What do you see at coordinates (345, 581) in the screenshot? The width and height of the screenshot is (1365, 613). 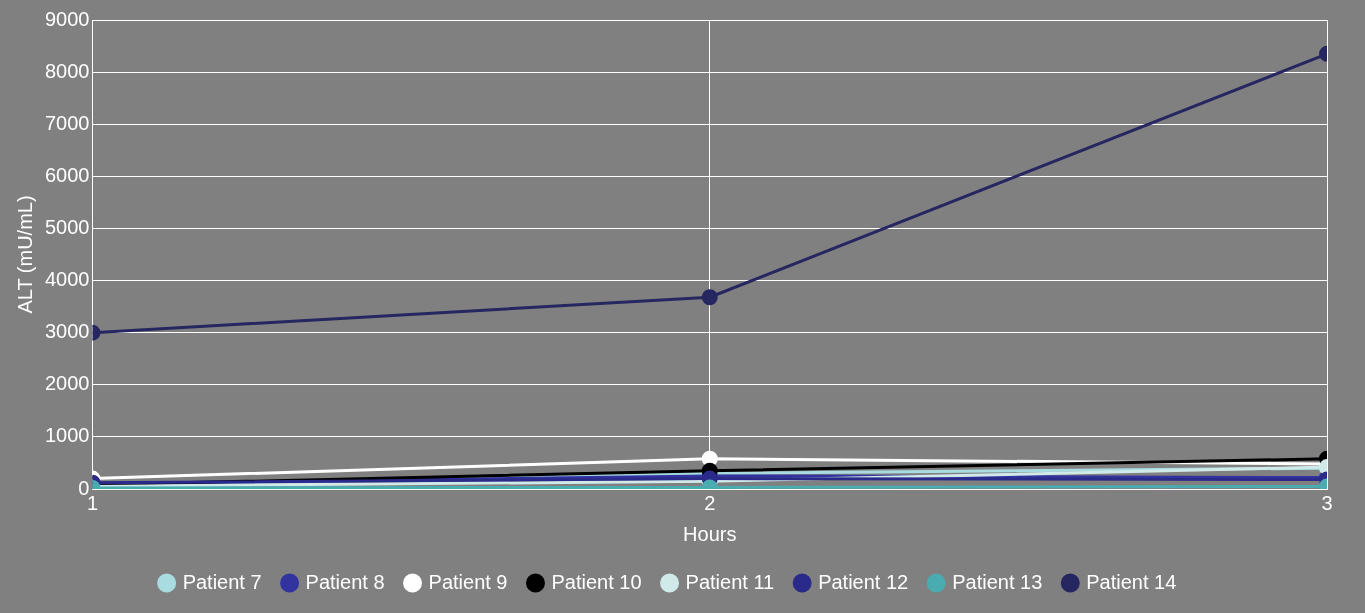 I see `legend-label: Patient 8` at bounding box center [345, 581].